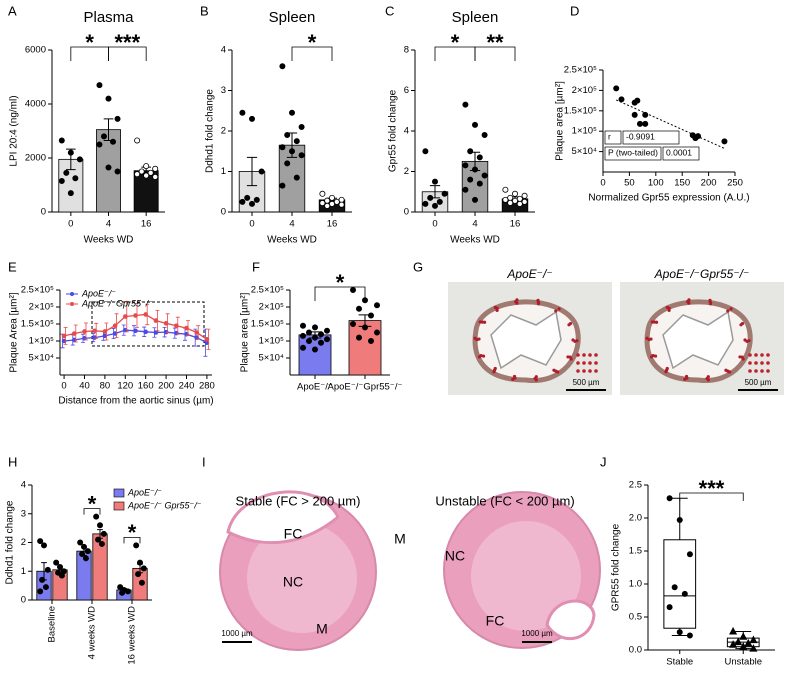 This screenshot has width=800, height=677. What do you see at coordinates (72, 294) in the screenshot?
I see `legend-marker` at bounding box center [72, 294].